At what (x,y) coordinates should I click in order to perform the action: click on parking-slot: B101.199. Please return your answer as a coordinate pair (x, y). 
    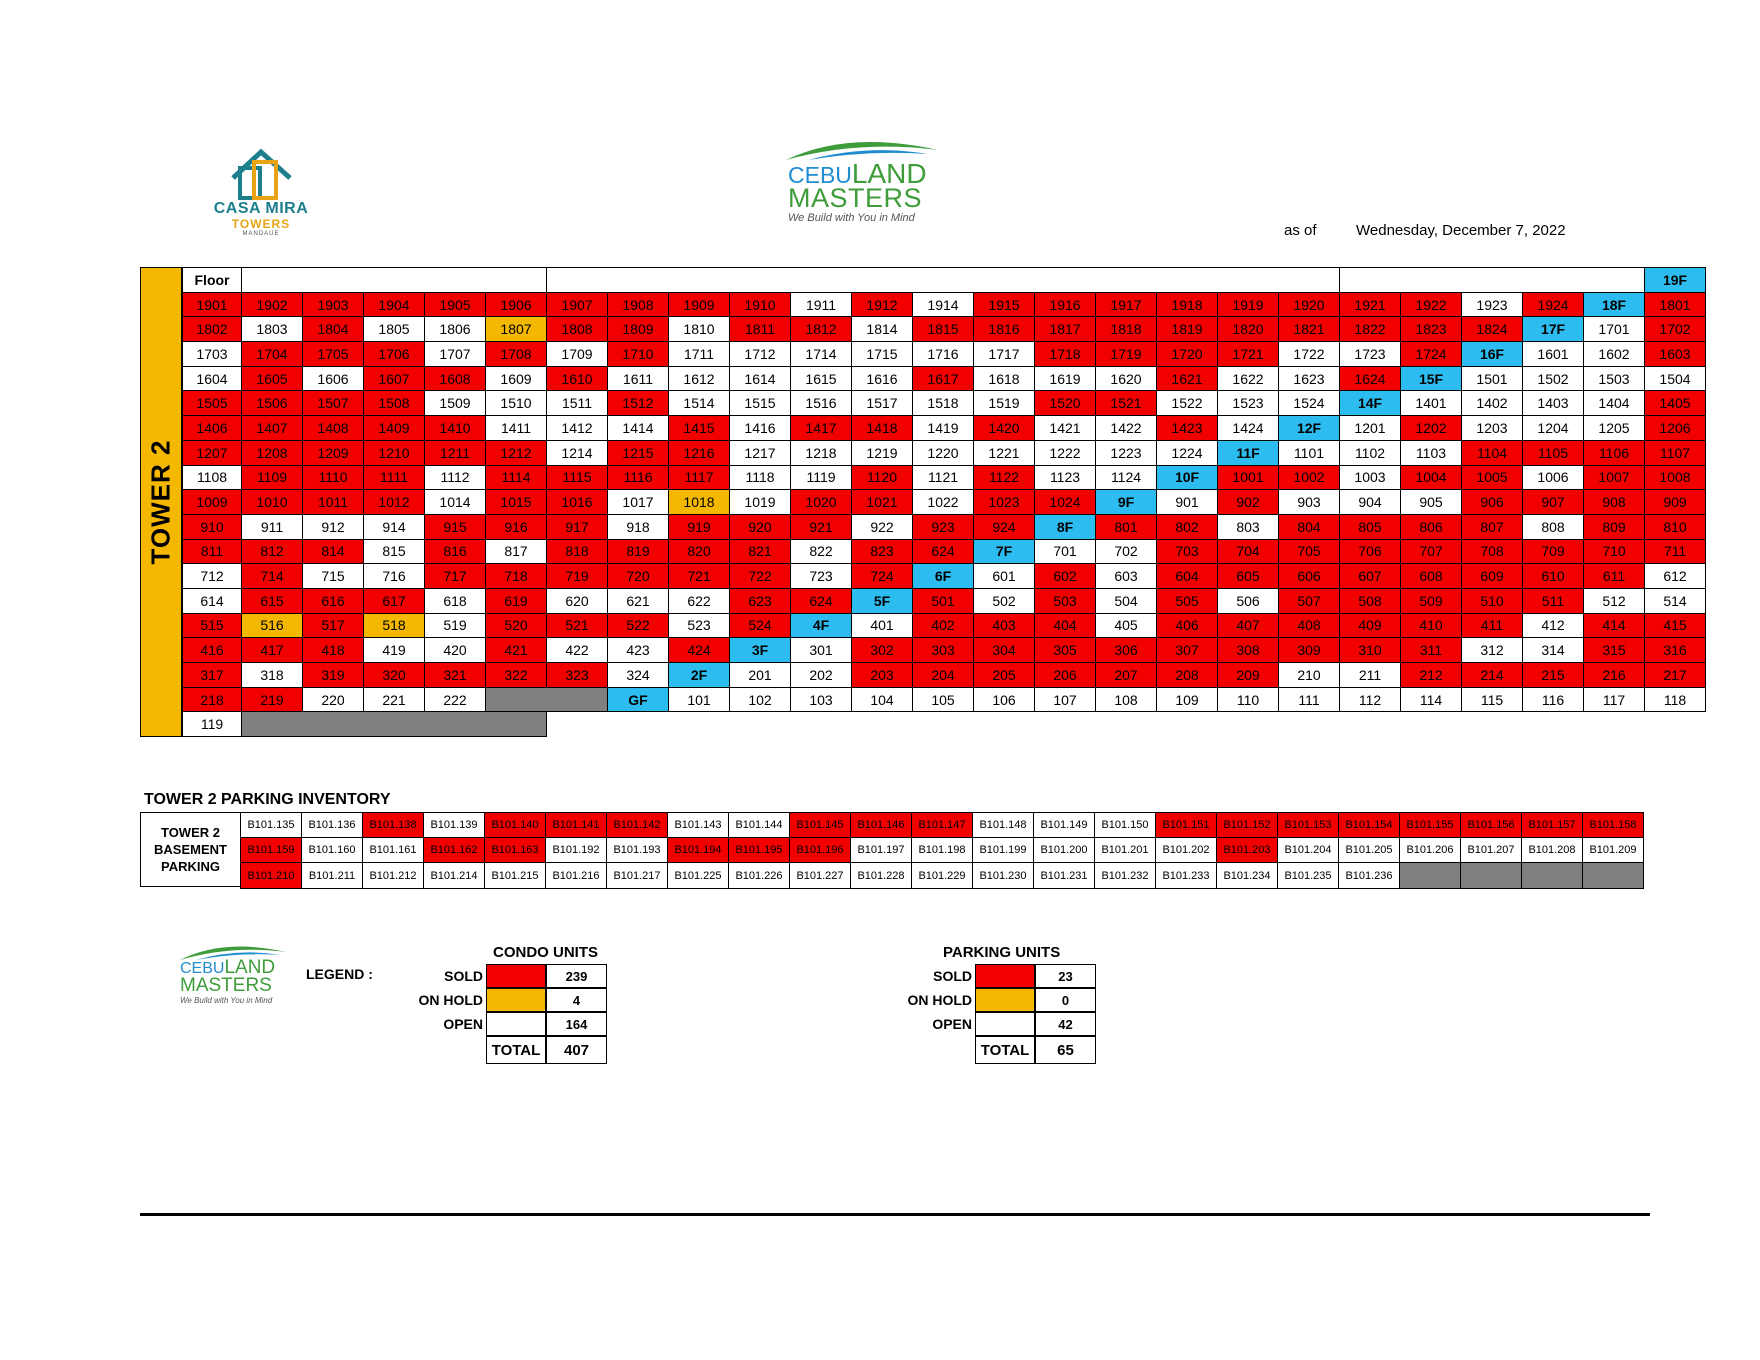
    Looking at the image, I should click on (1002, 850).